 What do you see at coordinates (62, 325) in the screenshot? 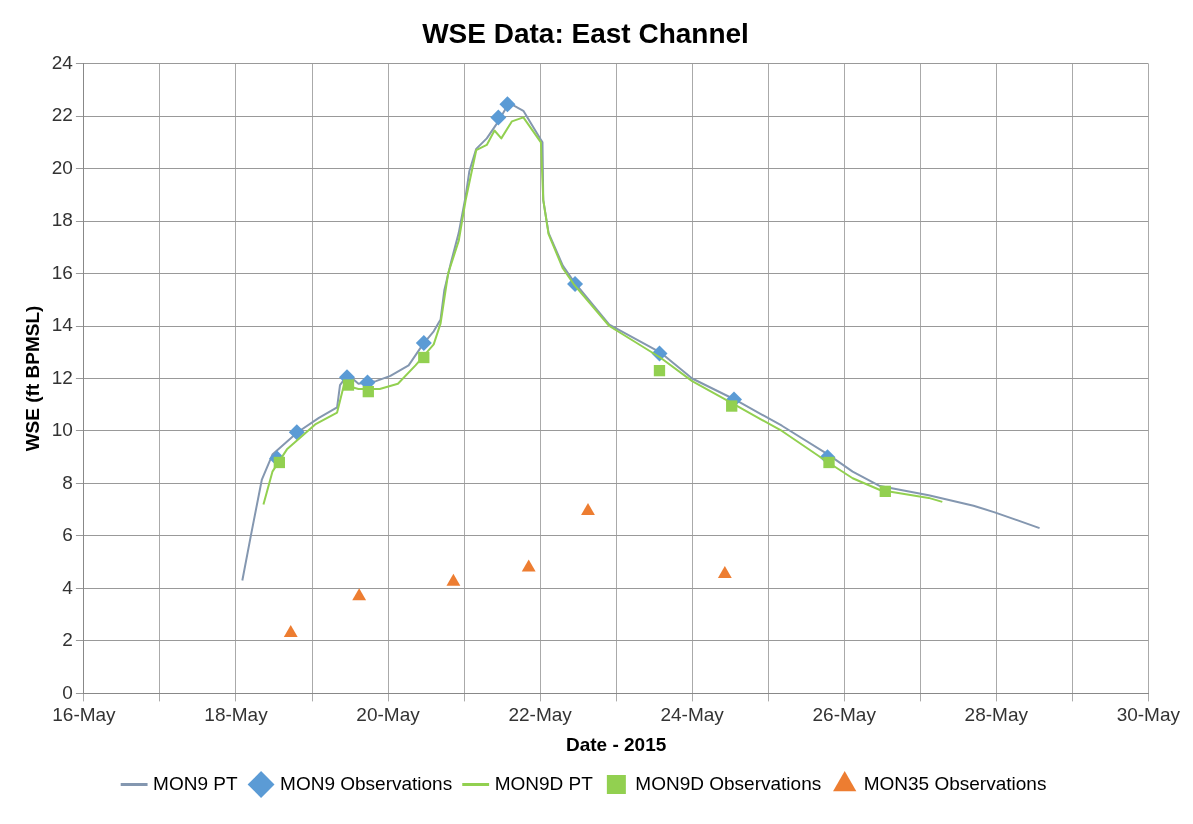
I see `y-tick-label: 14` at bounding box center [62, 325].